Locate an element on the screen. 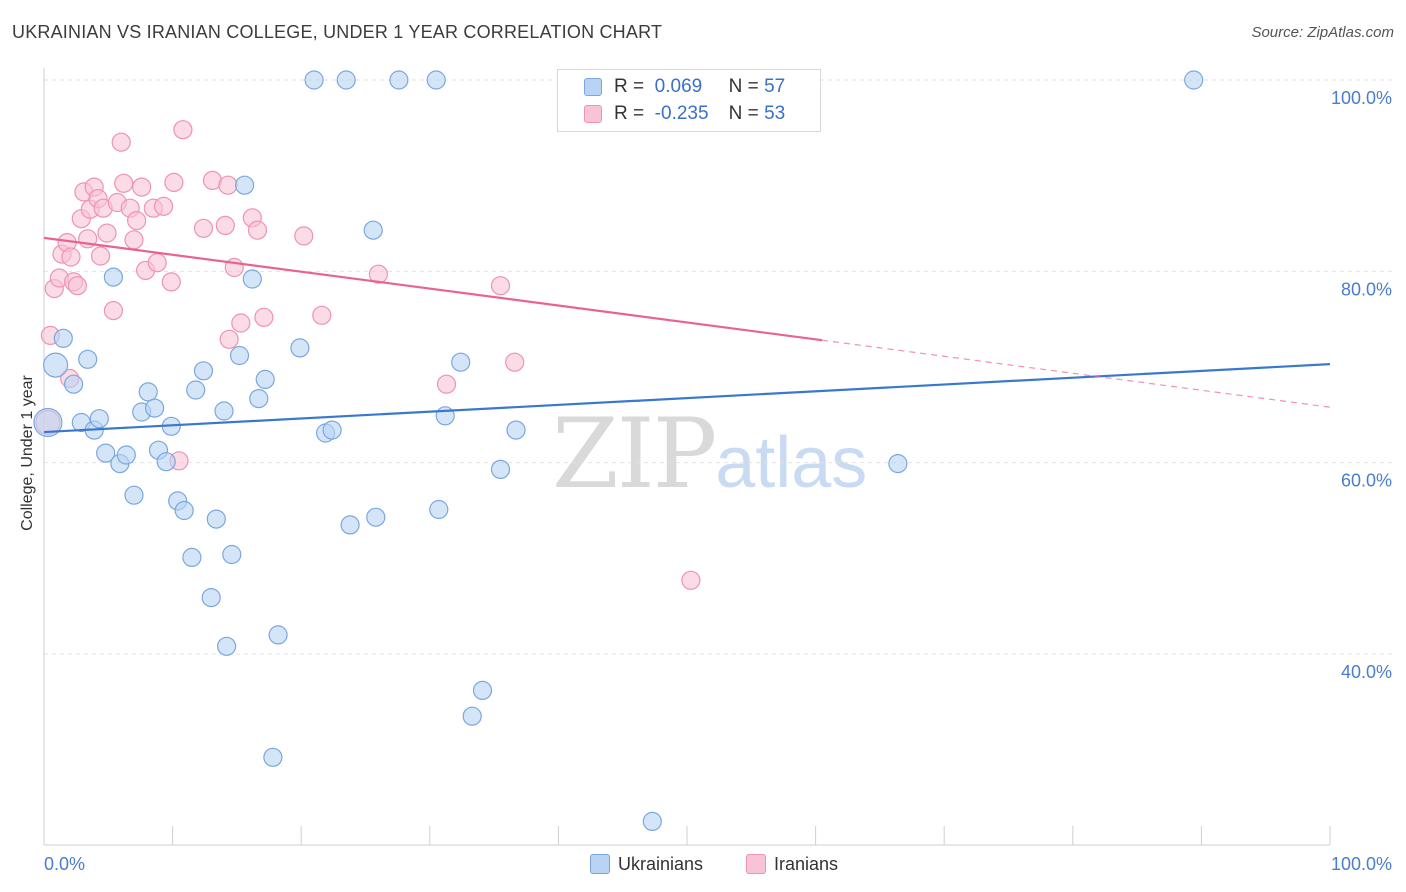 This screenshot has width=1406, height=892. series-legend-ukrainians: Ukrainians is located at coordinates (646, 864).